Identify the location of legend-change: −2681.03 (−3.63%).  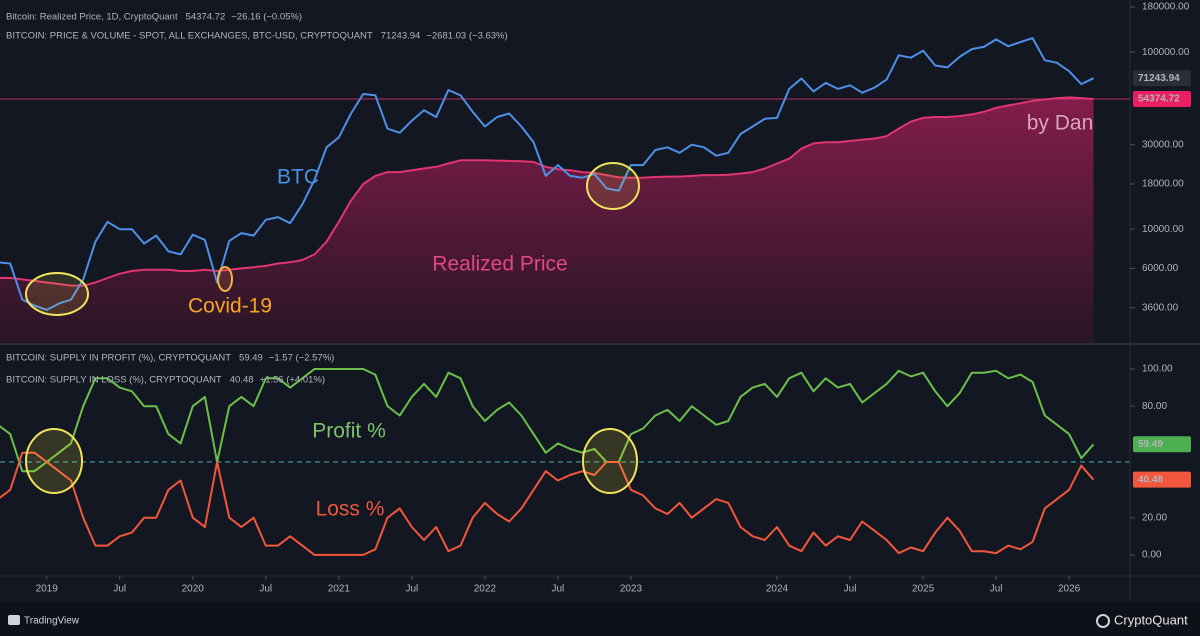
(466, 36).